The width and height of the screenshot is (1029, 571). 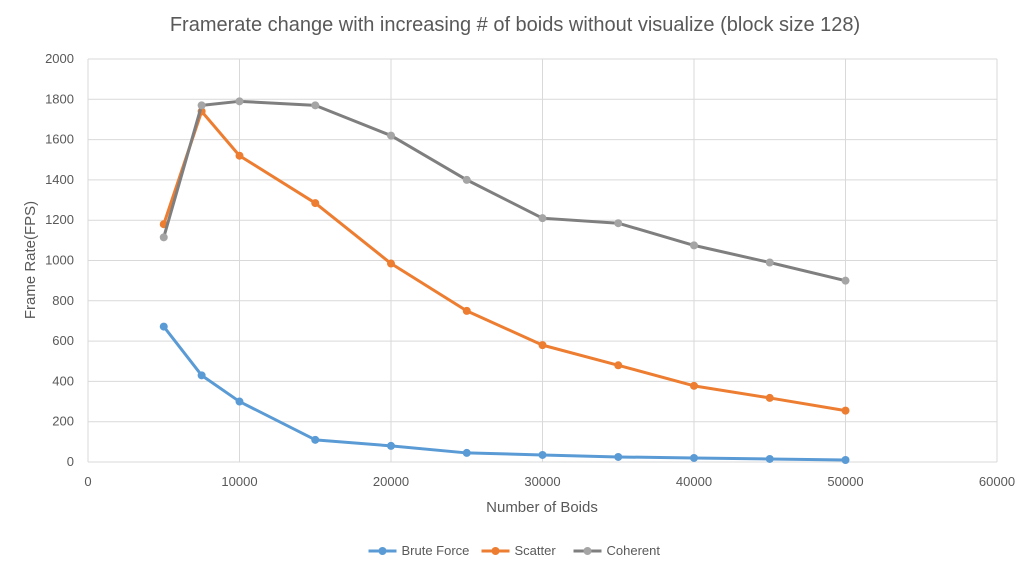 I want to click on legend-item: Coherent, so click(x=617, y=550).